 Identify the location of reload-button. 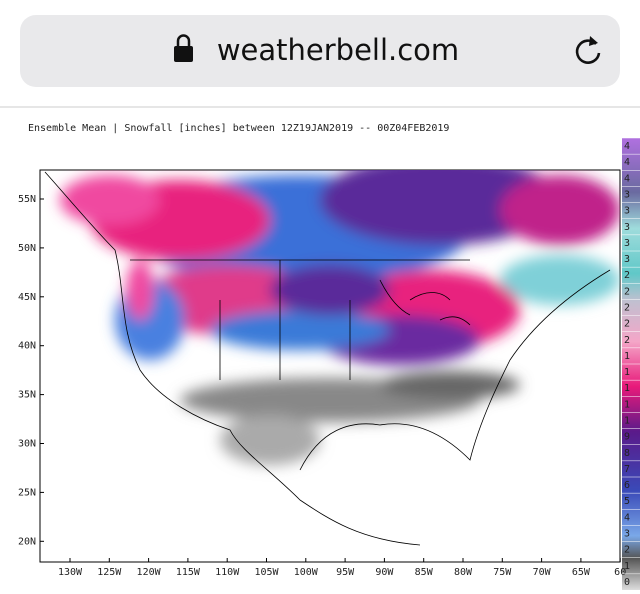
(588, 50).